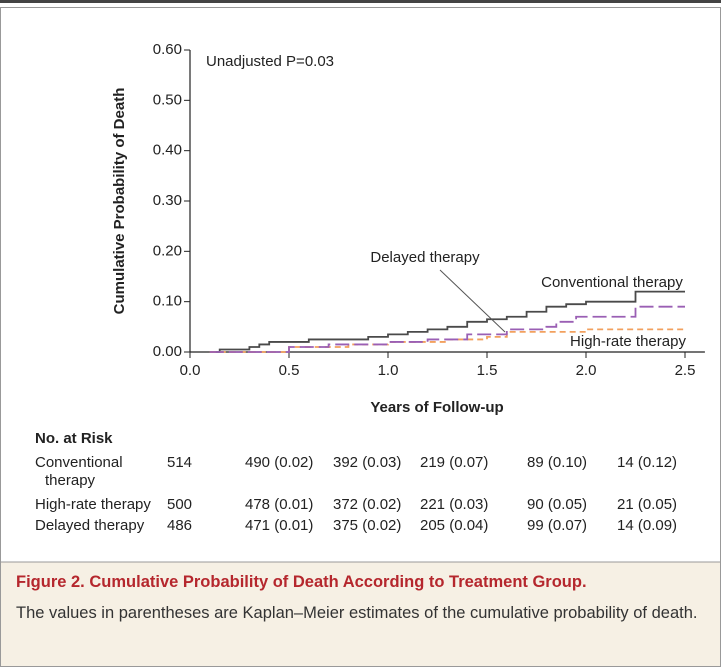 Image resolution: width=721 pixels, height=668 pixels. Describe the element at coordinates (367, 525) in the screenshot. I see `risk-cell: 375 (0.02)` at that location.